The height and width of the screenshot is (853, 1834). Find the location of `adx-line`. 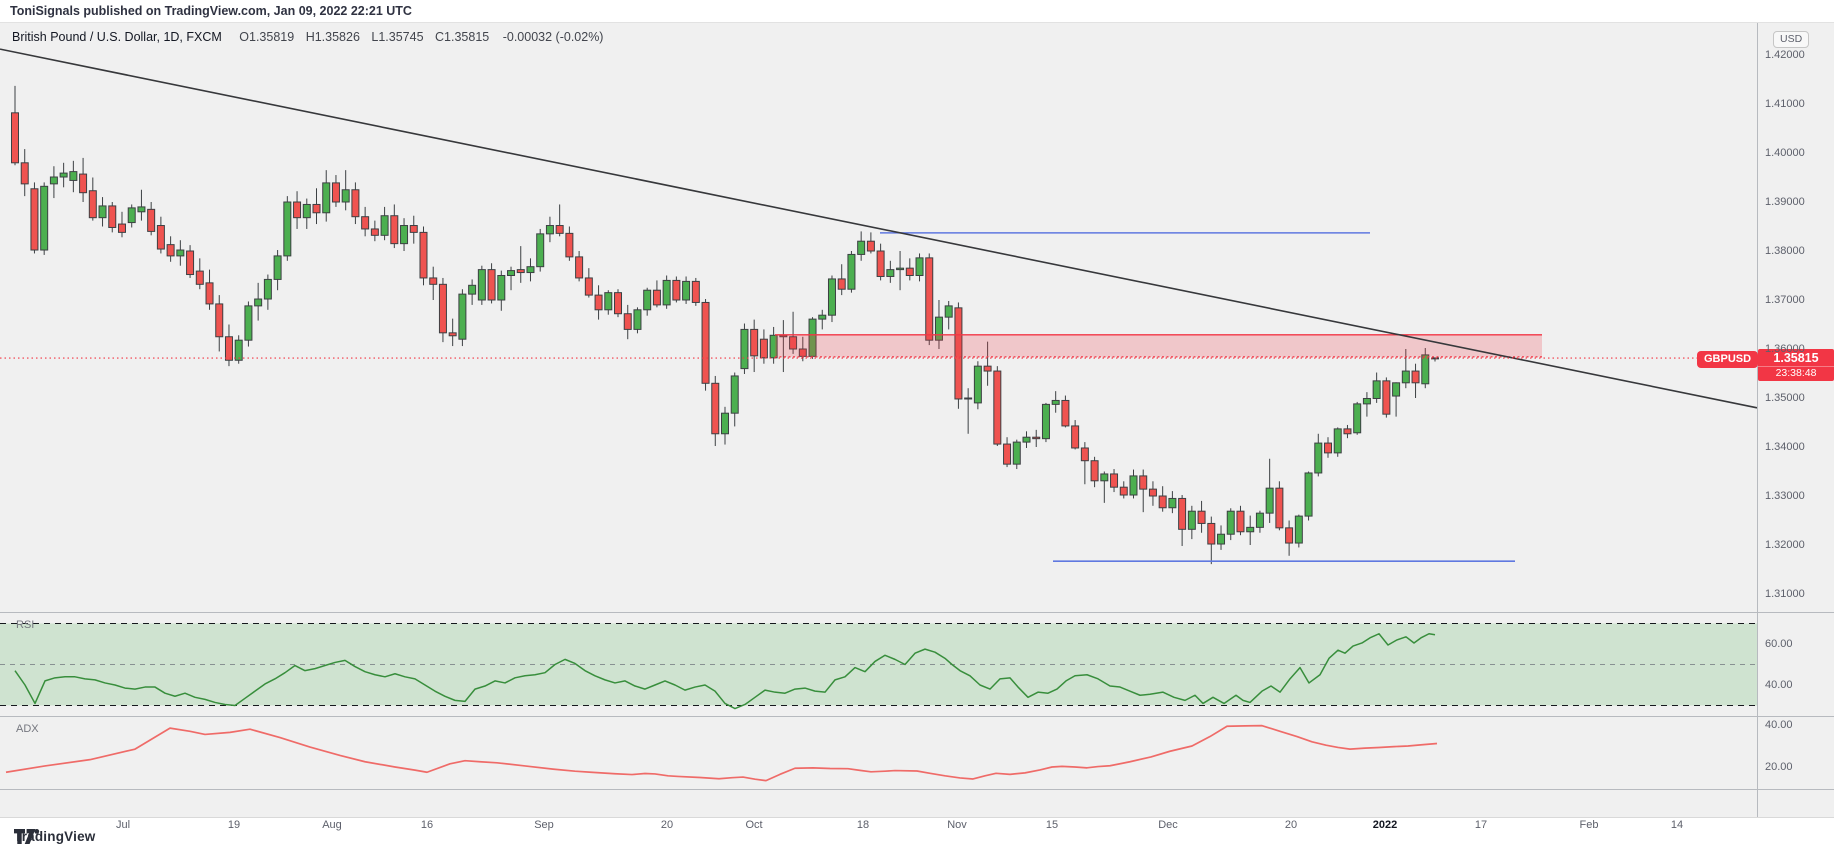

adx-line is located at coordinates (721, 753).